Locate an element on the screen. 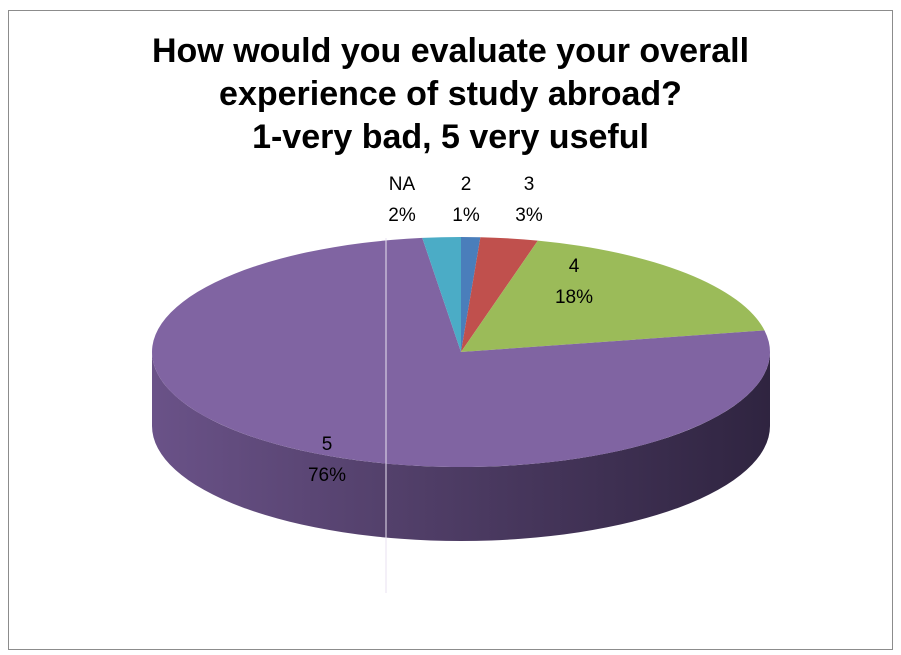 The height and width of the screenshot is (655, 901). pie-slice-NA is located at coordinates (441, 294).